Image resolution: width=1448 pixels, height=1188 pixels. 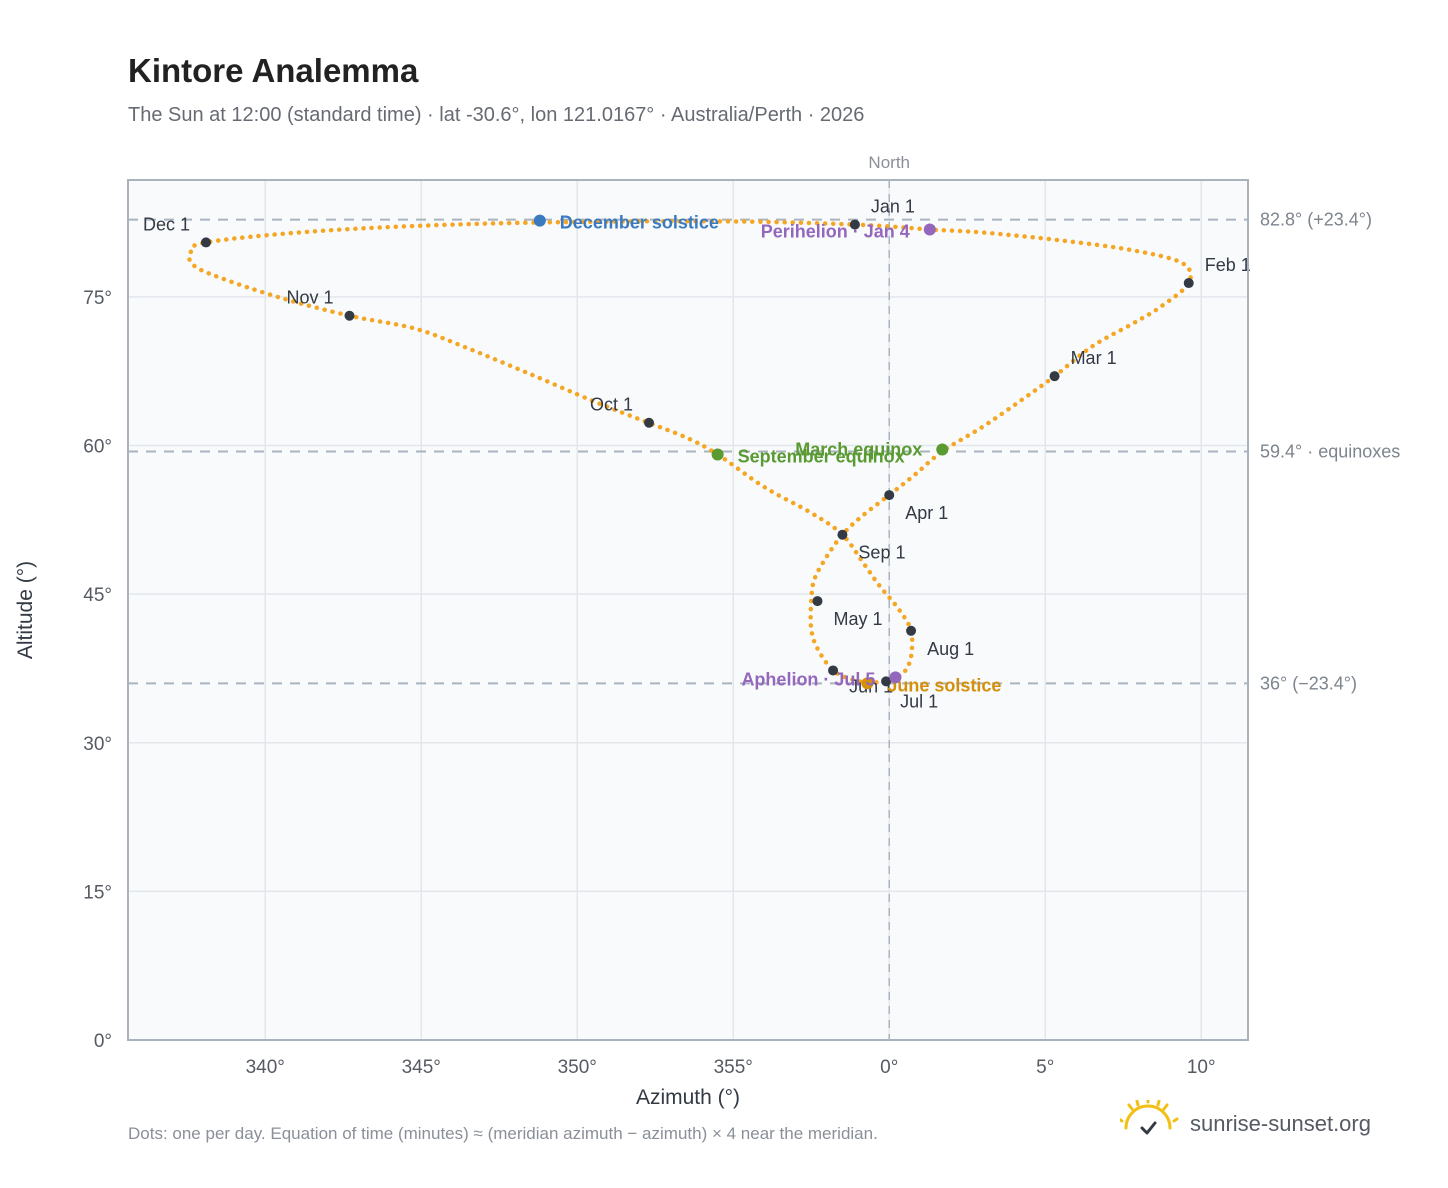 I want to click on x-axis-label: Azimuth (°), so click(x=688, y=1097).